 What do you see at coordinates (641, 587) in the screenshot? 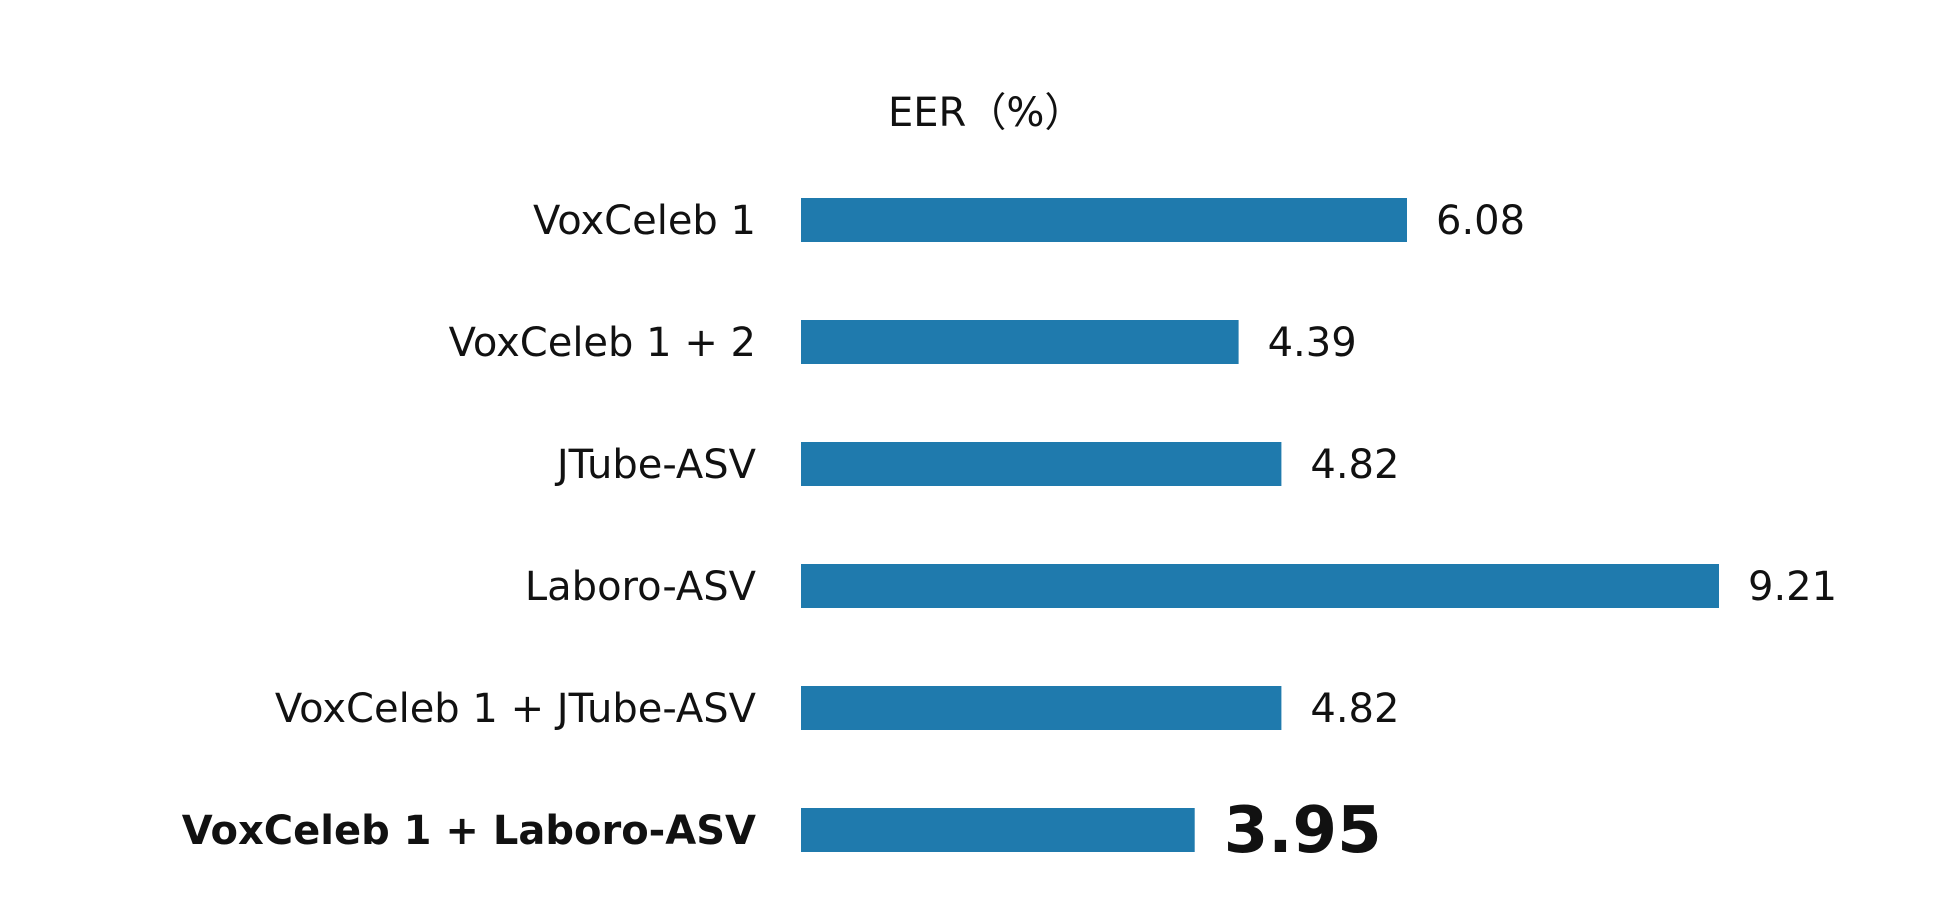
I see `category-label-3: Laboro-ASV` at bounding box center [641, 587].